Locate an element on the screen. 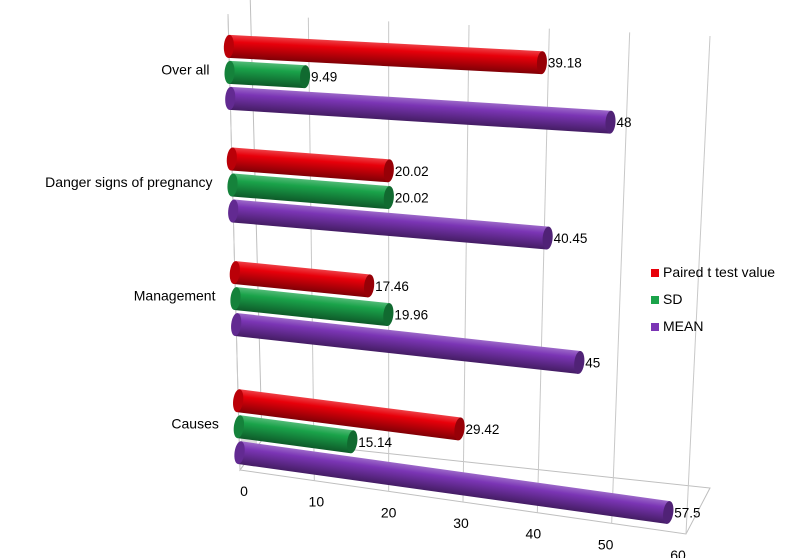 Image resolution: width=802 pixels, height=558 pixels. legend-item: Paired t test value is located at coordinates (713, 272).